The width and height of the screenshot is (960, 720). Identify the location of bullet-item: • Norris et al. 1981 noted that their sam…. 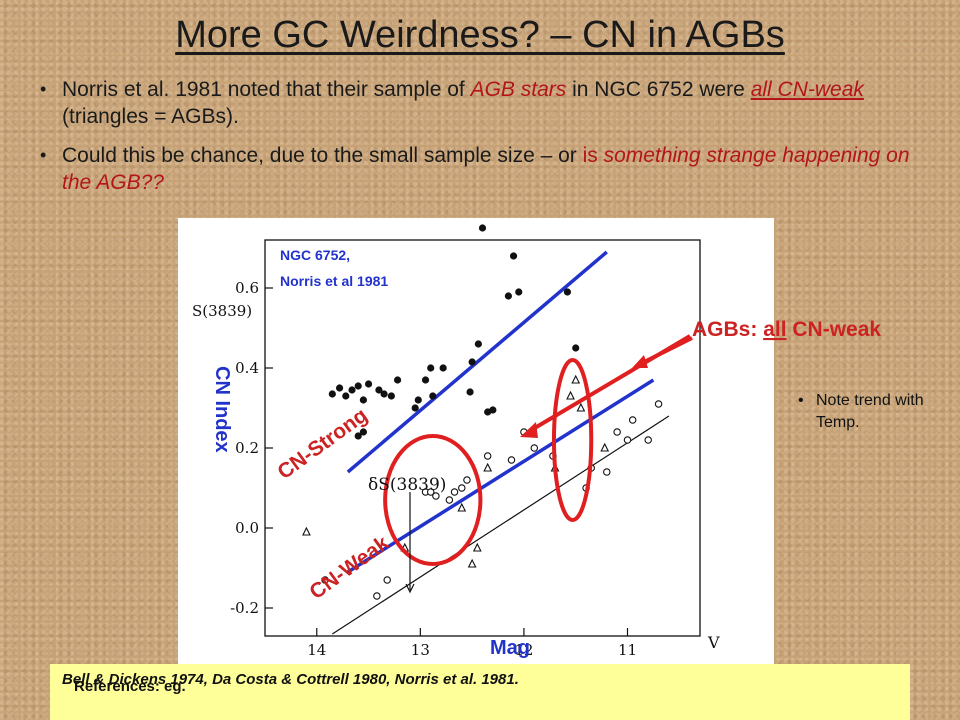
(488, 103).